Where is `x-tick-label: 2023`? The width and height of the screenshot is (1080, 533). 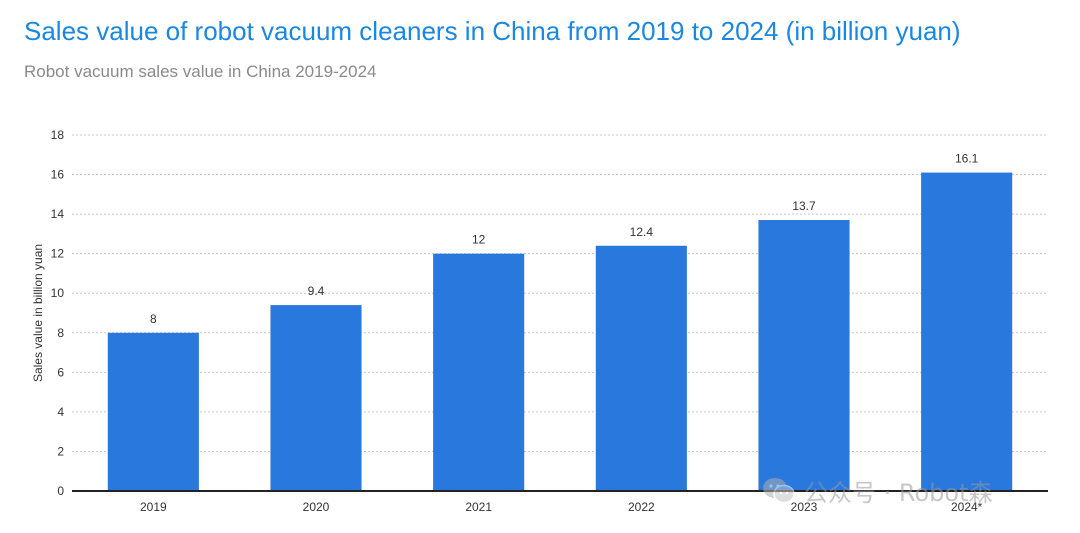 x-tick-label: 2023 is located at coordinates (804, 507).